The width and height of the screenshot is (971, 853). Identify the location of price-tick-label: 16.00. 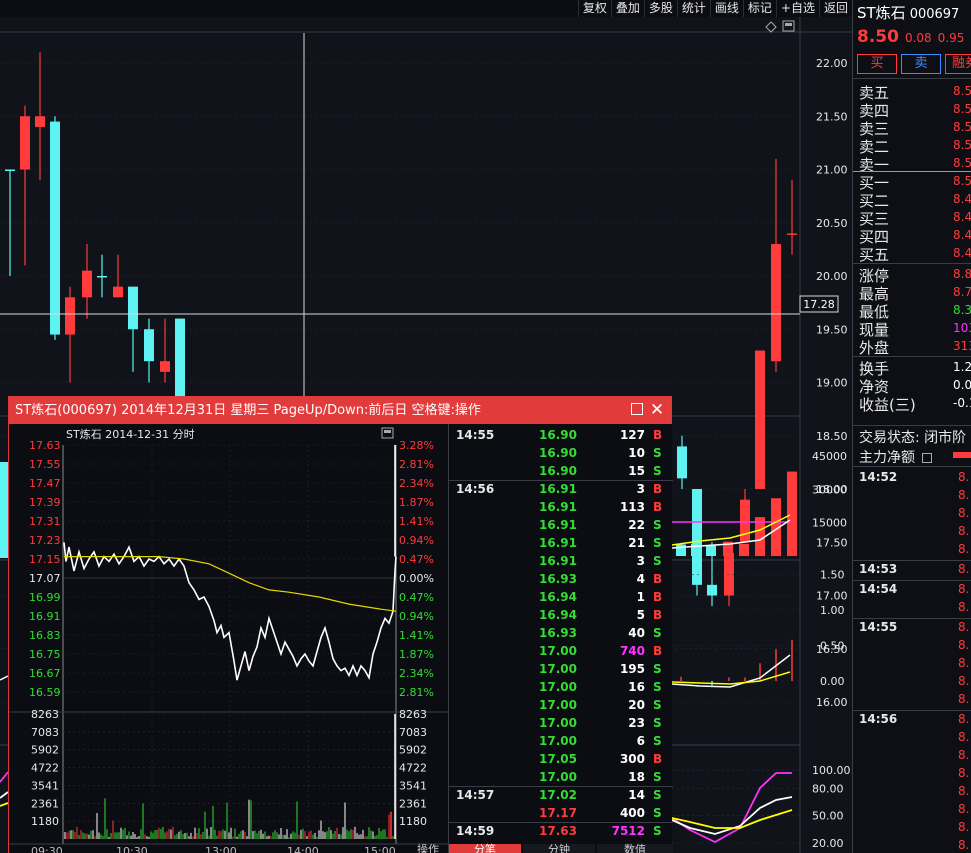
(832, 702).